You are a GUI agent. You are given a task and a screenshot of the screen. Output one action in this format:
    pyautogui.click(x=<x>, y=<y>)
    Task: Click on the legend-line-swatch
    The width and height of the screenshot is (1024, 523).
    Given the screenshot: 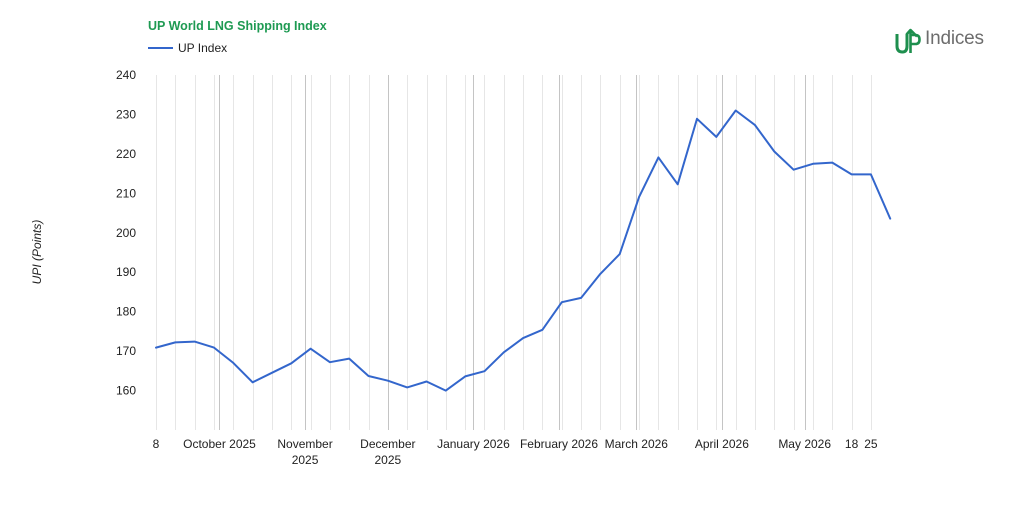 What is the action you would take?
    pyautogui.click(x=160, y=48)
    